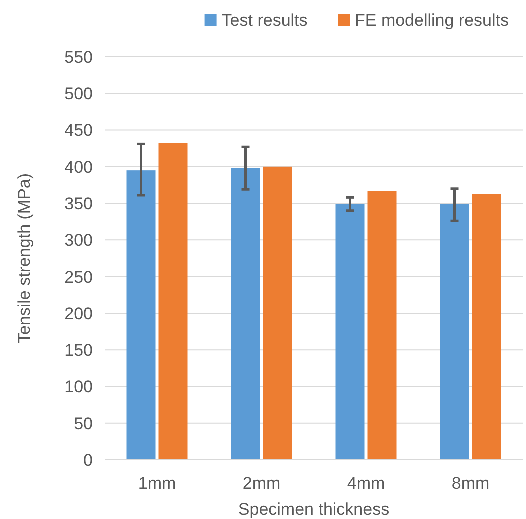  I want to click on y-tick-label: 150, so click(78, 350).